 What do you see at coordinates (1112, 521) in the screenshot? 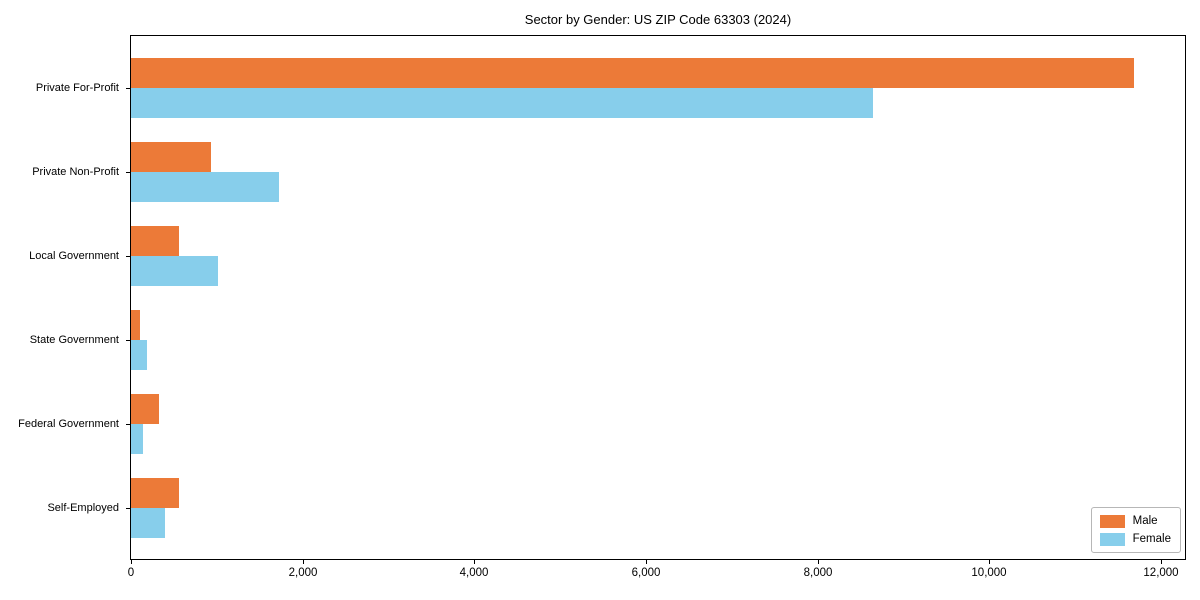
I see `male-swatch-icon` at bounding box center [1112, 521].